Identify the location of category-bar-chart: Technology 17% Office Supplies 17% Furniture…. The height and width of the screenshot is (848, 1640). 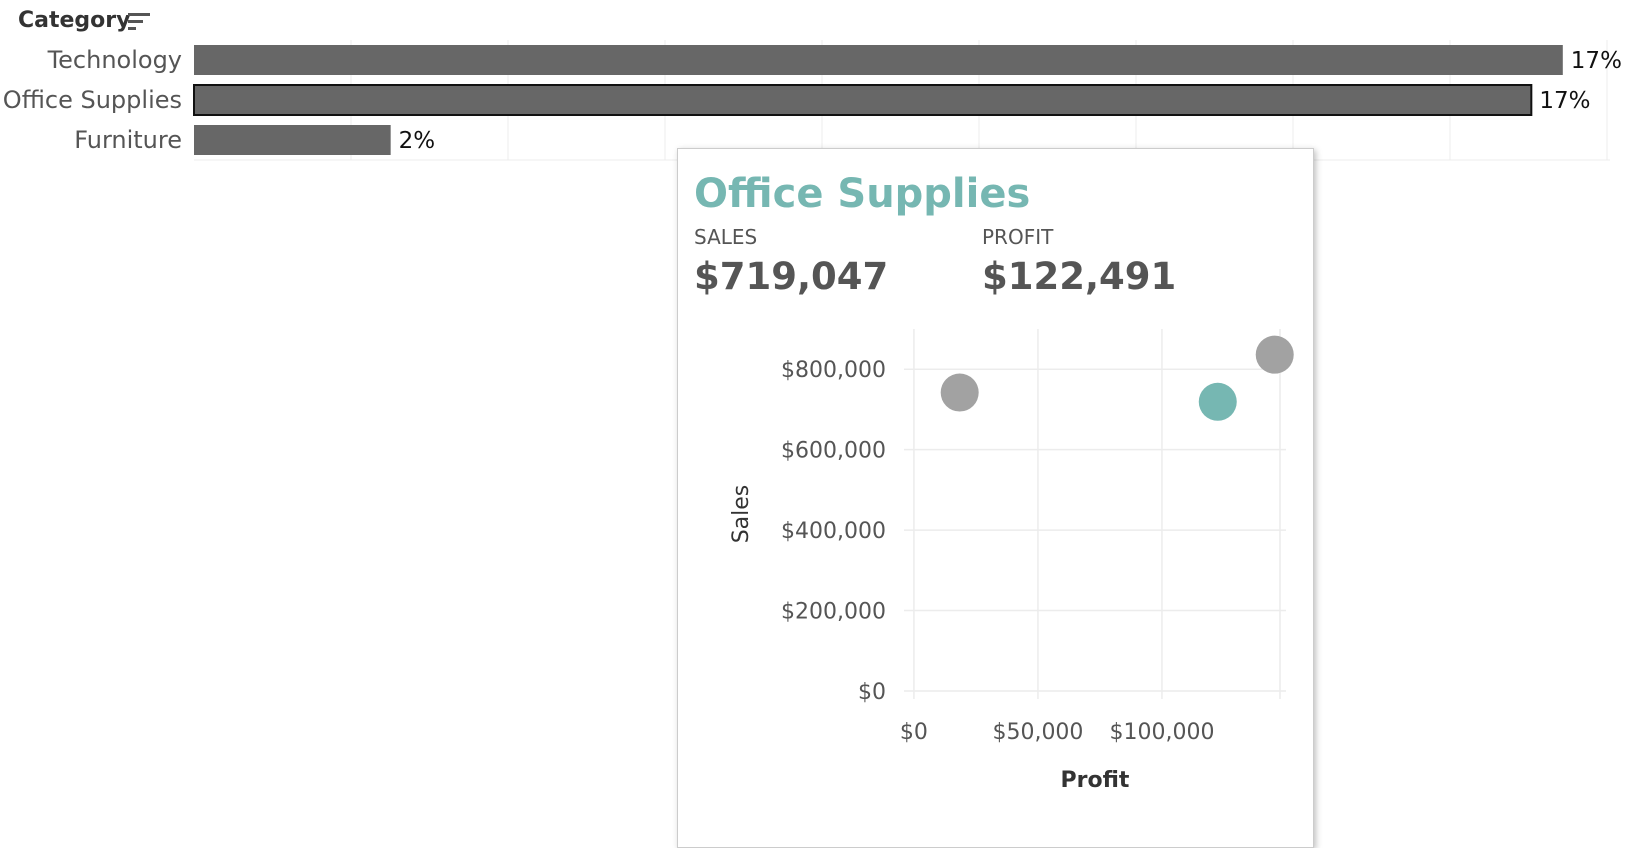
(812, 100).